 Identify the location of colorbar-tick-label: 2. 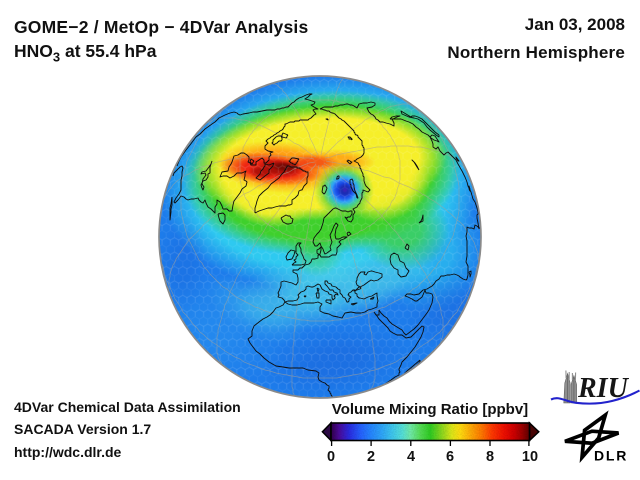
(371, 457).